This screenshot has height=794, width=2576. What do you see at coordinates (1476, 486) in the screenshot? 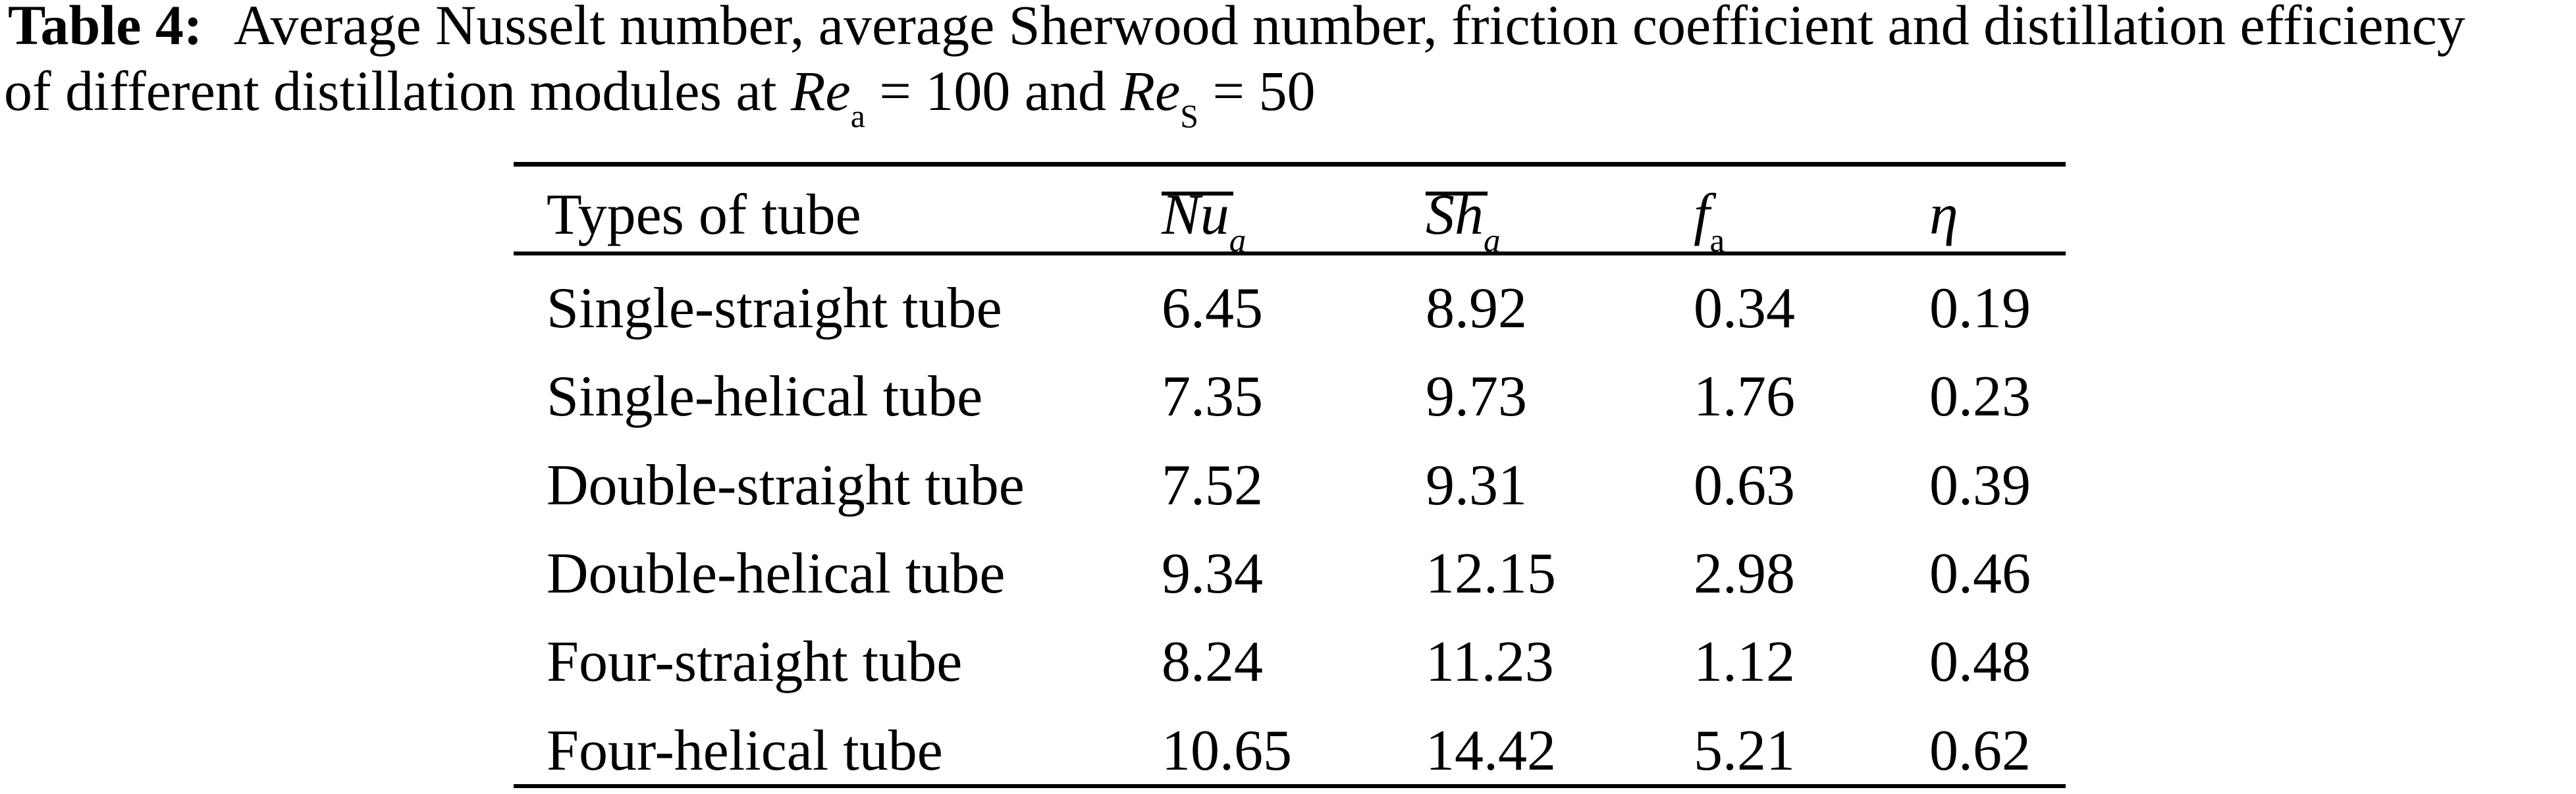
I see `sherwood-value: 9.31` at bounding box center [1476, 486].